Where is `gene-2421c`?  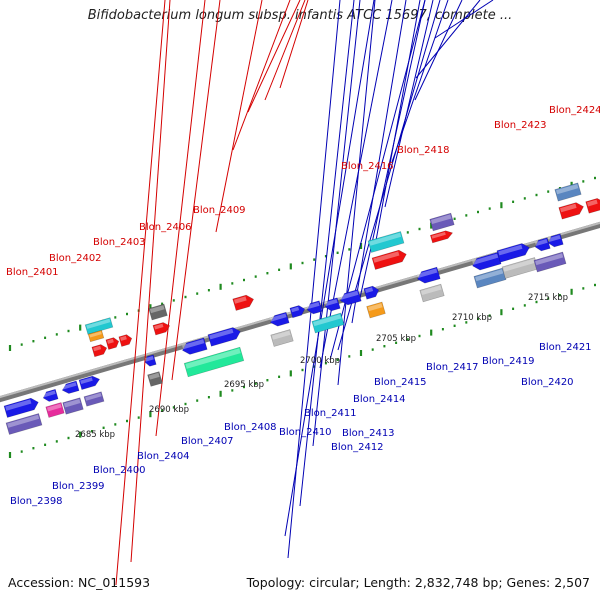
gene-2421c is located at coordinates (555, 240).